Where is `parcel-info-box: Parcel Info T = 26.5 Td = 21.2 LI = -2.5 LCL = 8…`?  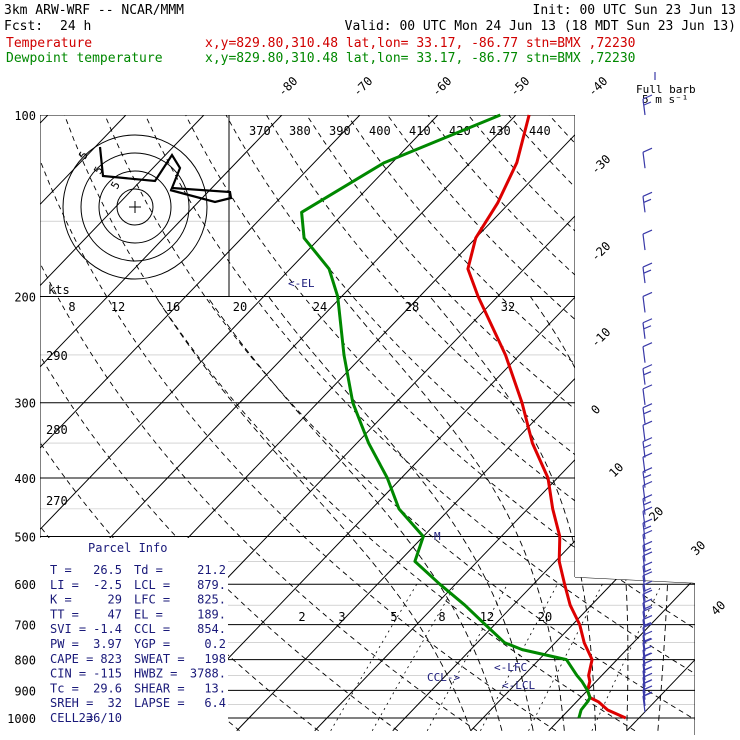
parcel-info-box: Parcel Info T = 26.5 Td = 21.2 LI = -2.5 LCL = 8… is located at coordinates (134, 637).